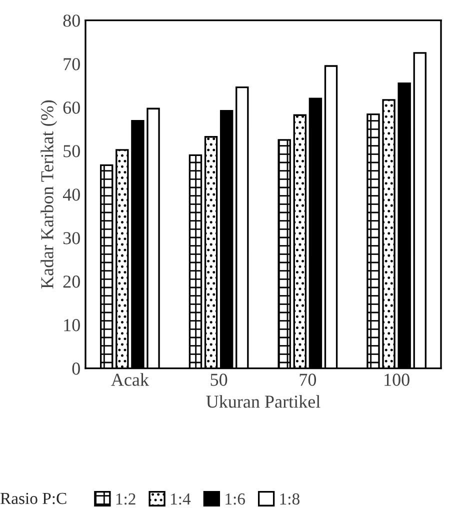  What do you see at coordinates (290, 499) in the screenshot?
I see `legend-label: 1:8` at bounding box center [290, 499].